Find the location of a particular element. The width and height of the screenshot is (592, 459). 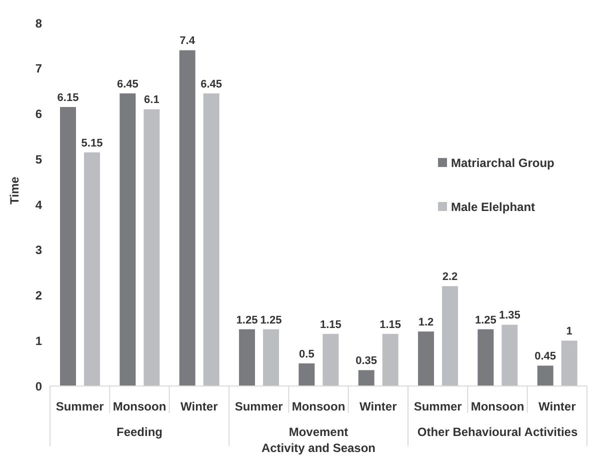

data-label: 0.5 is located at coordinates (306, 354).